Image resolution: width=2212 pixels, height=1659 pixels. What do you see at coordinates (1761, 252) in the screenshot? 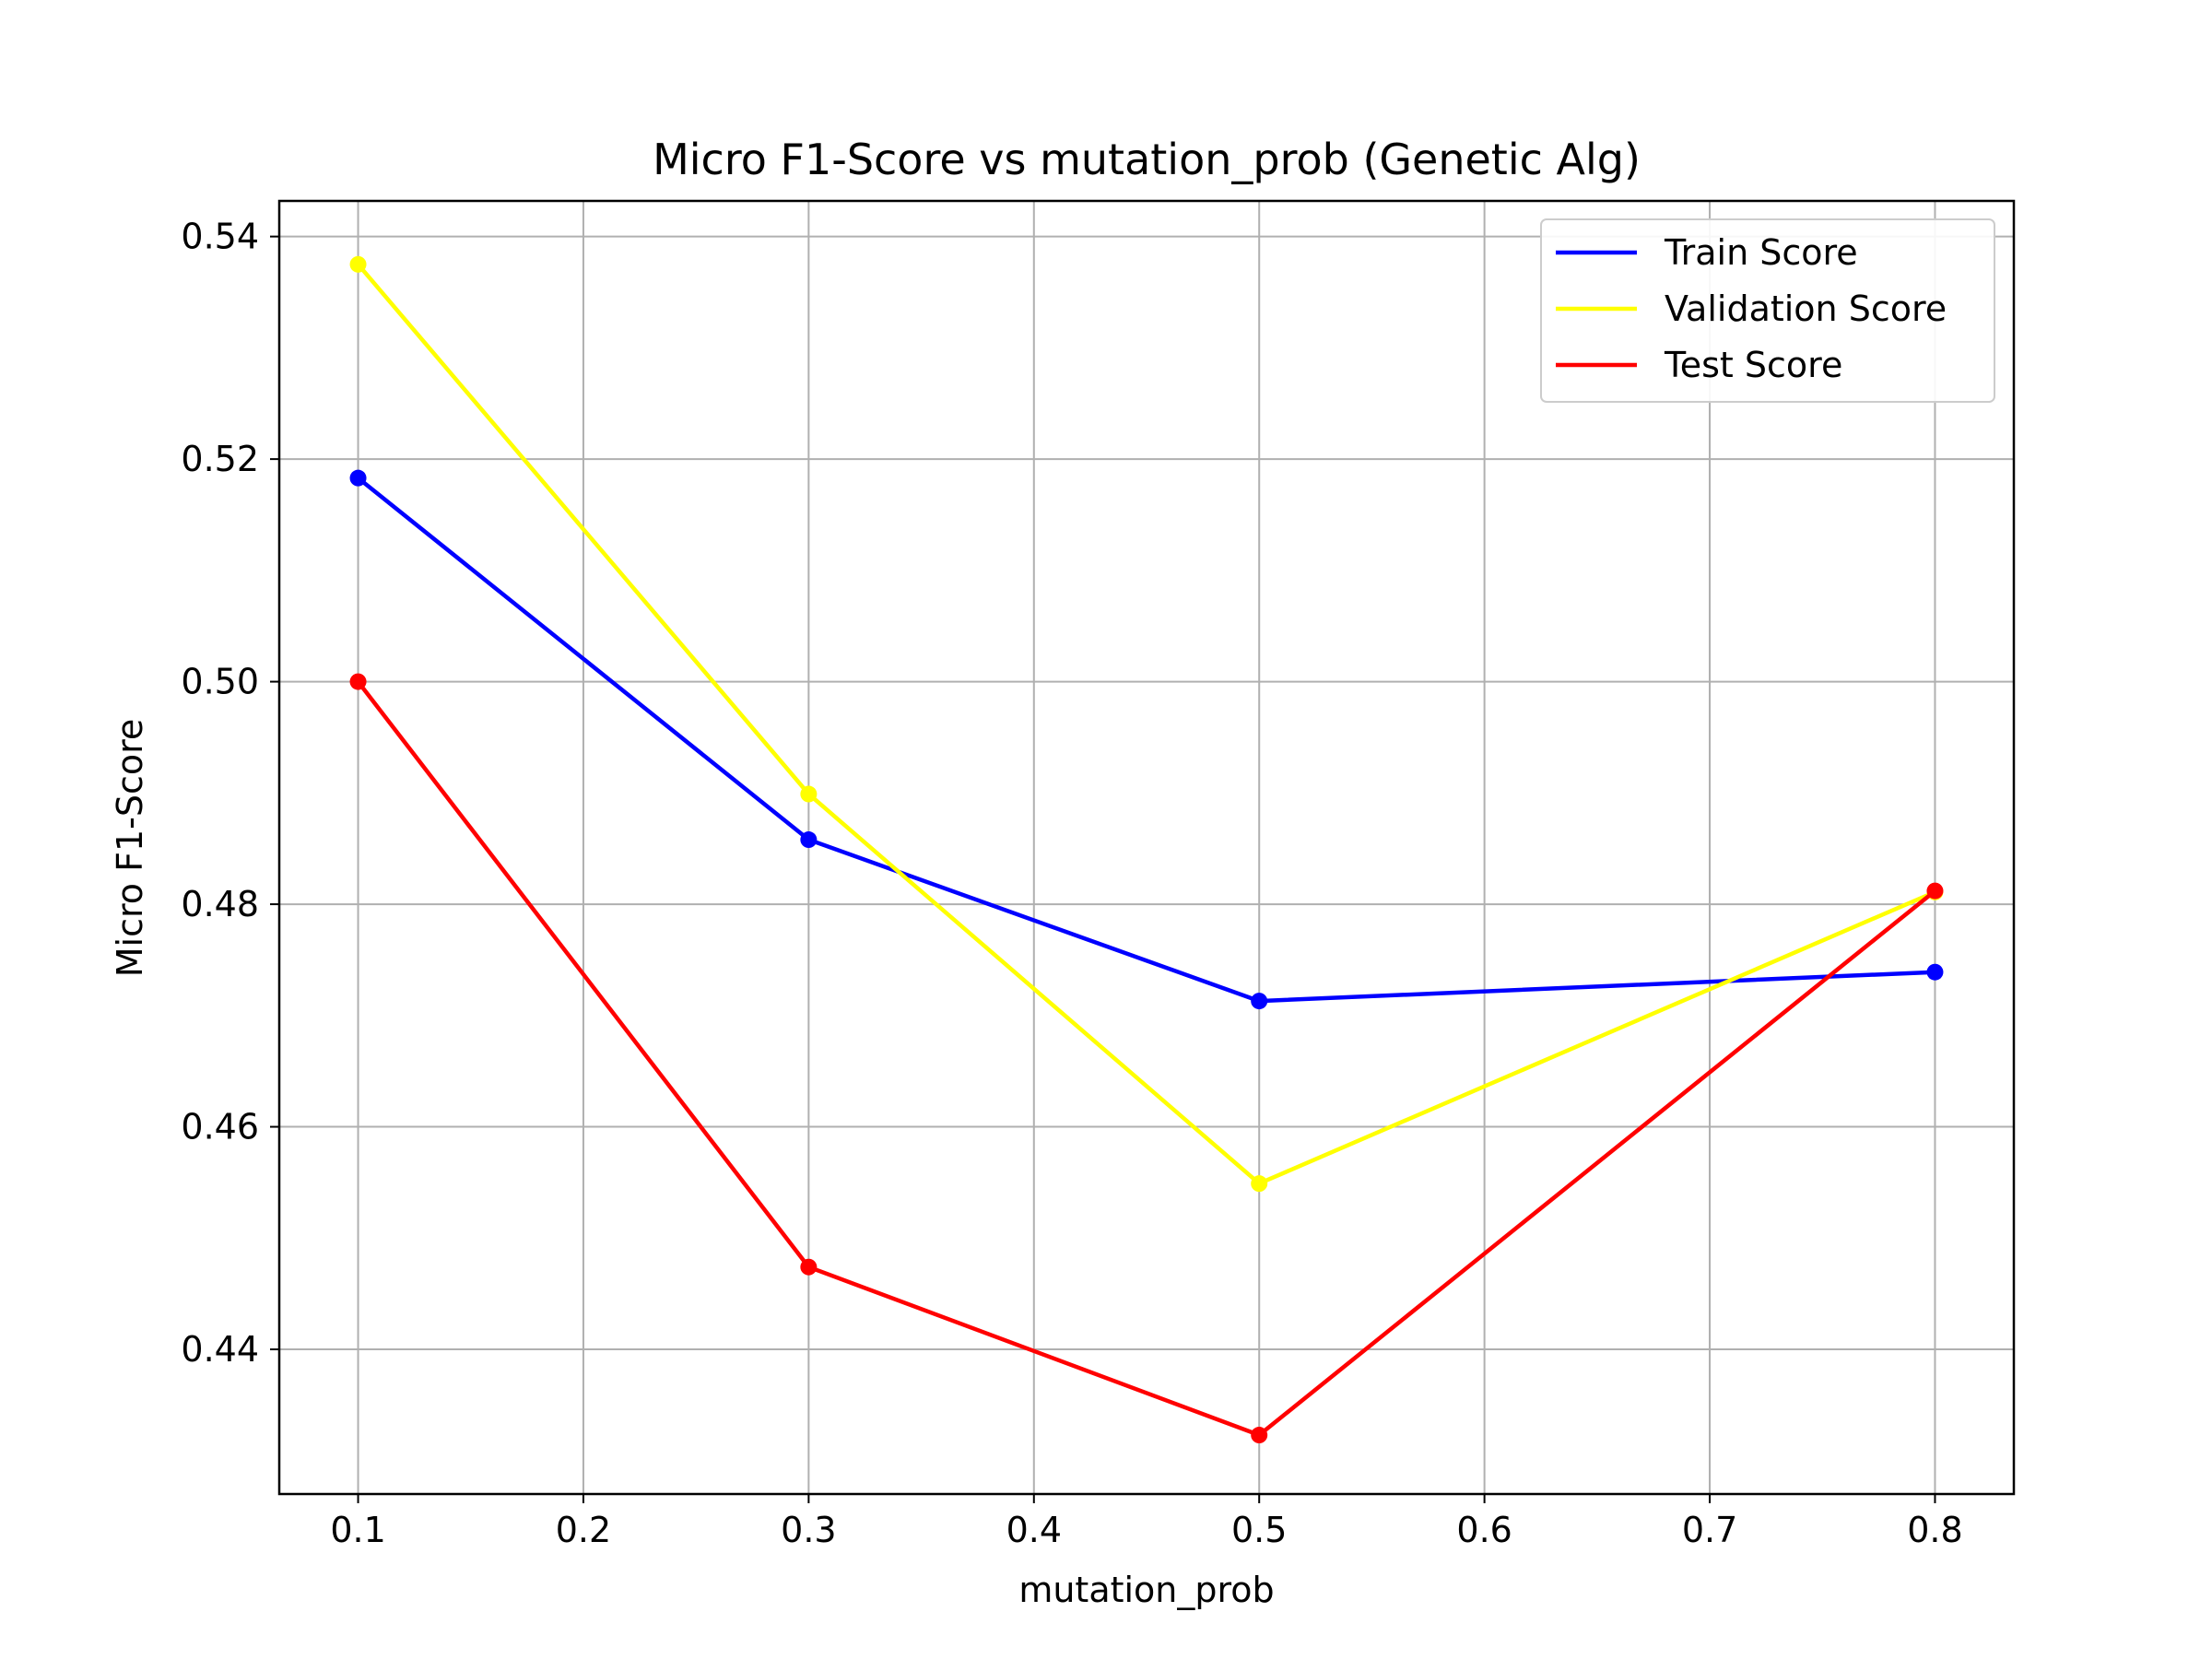
I see `legend-label: Train Score` at bounding box center [1761, 252].